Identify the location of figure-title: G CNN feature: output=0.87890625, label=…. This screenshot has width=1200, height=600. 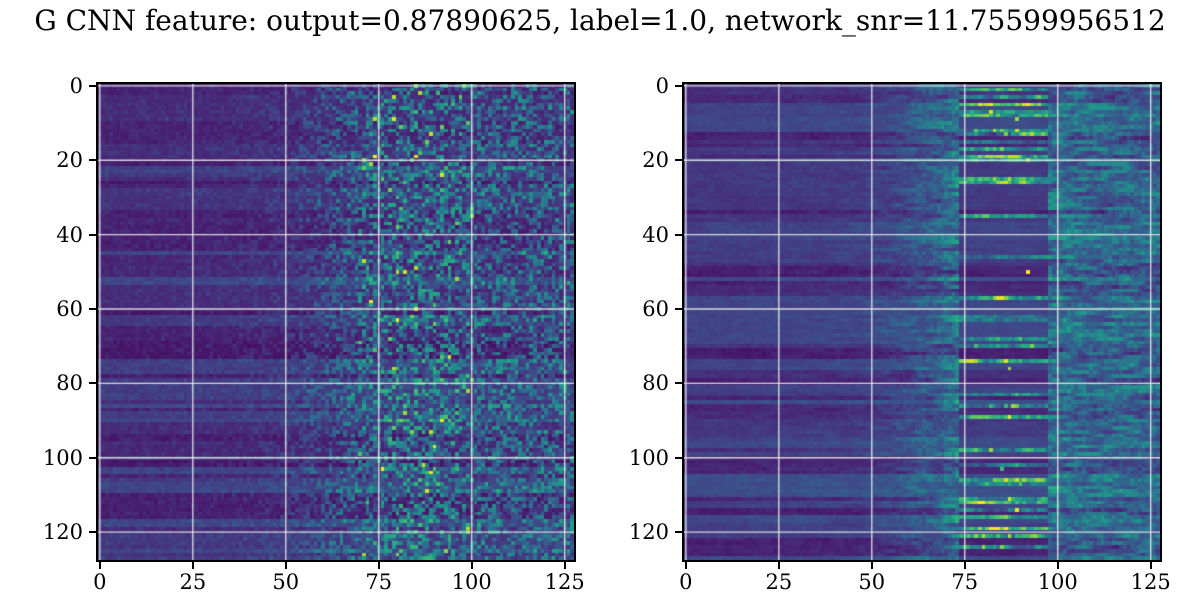
(600, 20).